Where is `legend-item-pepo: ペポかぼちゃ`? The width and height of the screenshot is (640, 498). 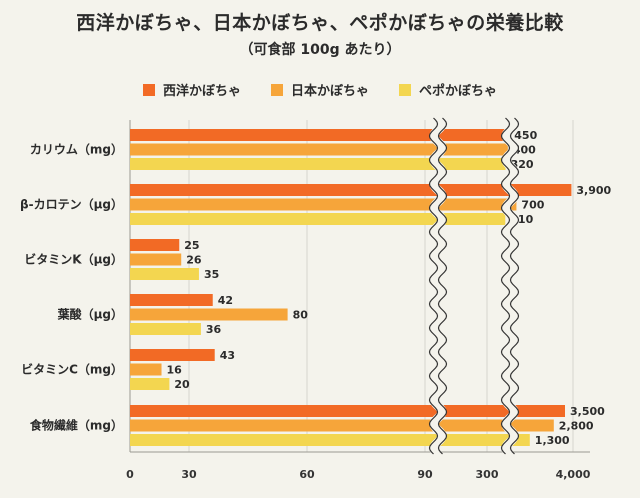
legend-item-pepo: ペポかぼちゃ is located at coordinates (448, 89).